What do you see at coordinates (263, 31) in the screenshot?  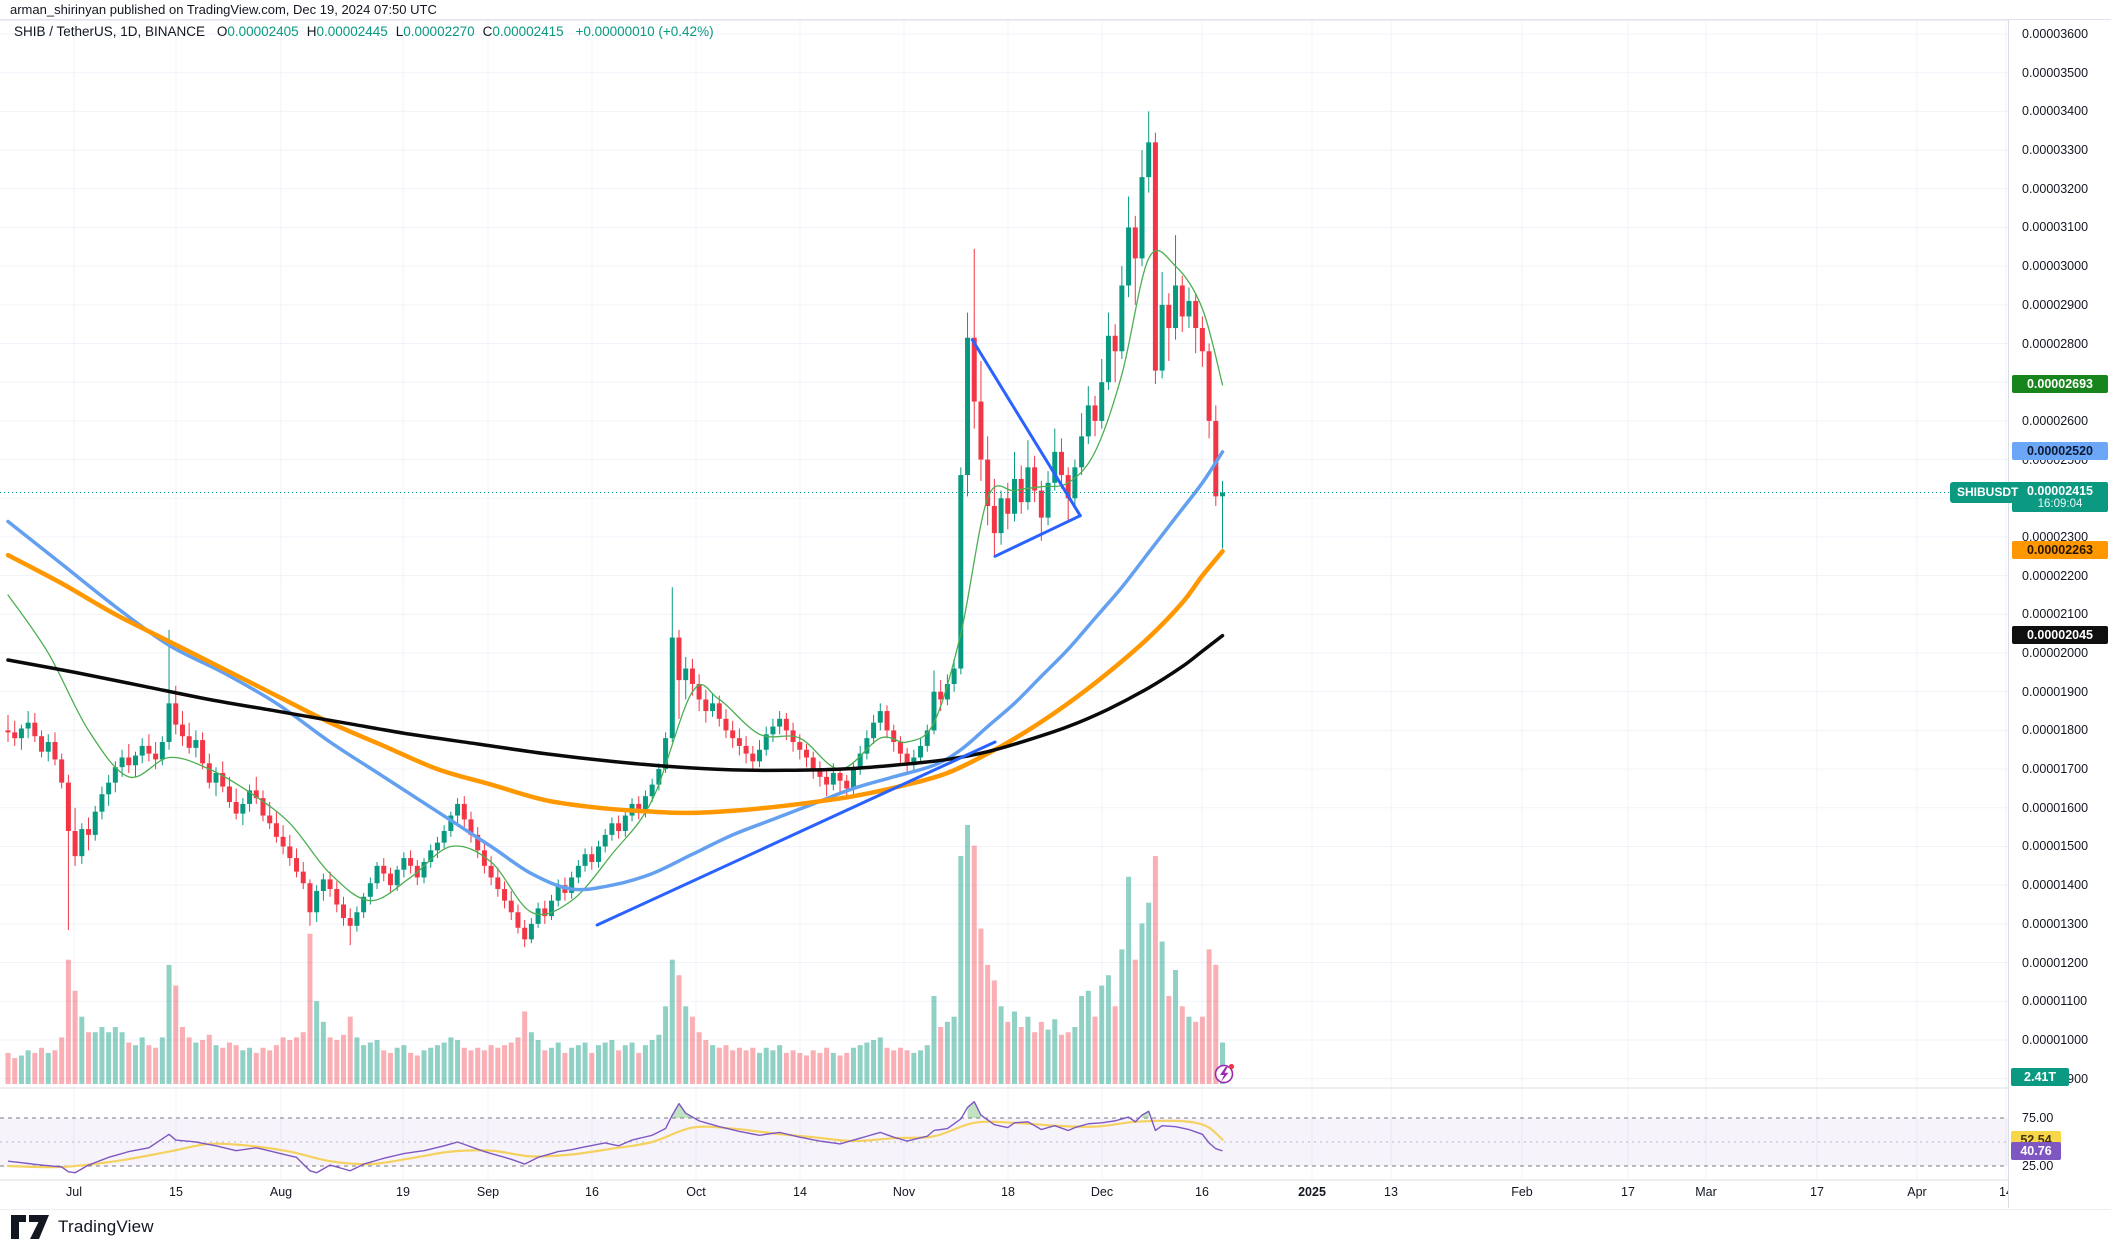 I see `ohlc-value: 0.00002405` at bounding box center [263, 31].